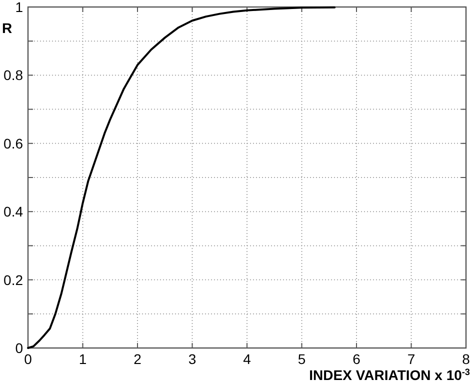 Image resolution: width=474 pixels, height=382 pixels. I want to click on x-tick-label: 8, so click(466, 359).